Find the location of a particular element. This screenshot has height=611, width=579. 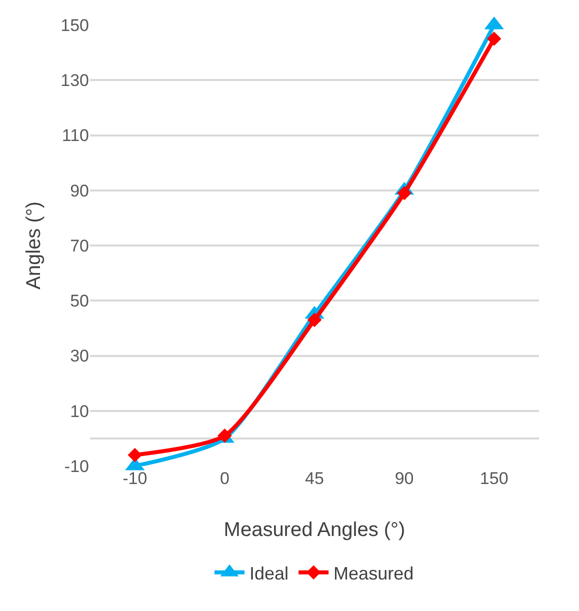

y-tick-label: 90 is located at coordinates (79, 190).